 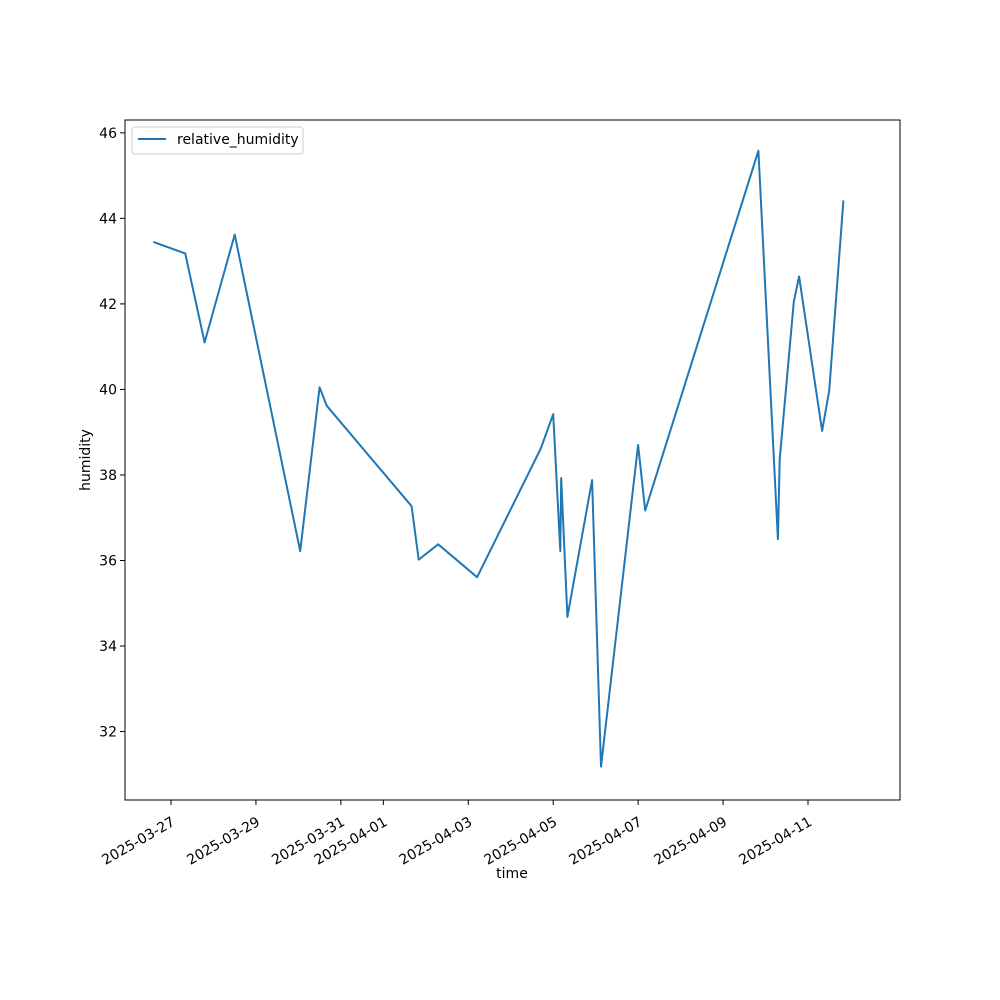 What do you see at coordinates (112, 433) in the screenshot?
I see `y-axis: 32 34 36 38 40 42 44 46` at bounding box center [112, 433].